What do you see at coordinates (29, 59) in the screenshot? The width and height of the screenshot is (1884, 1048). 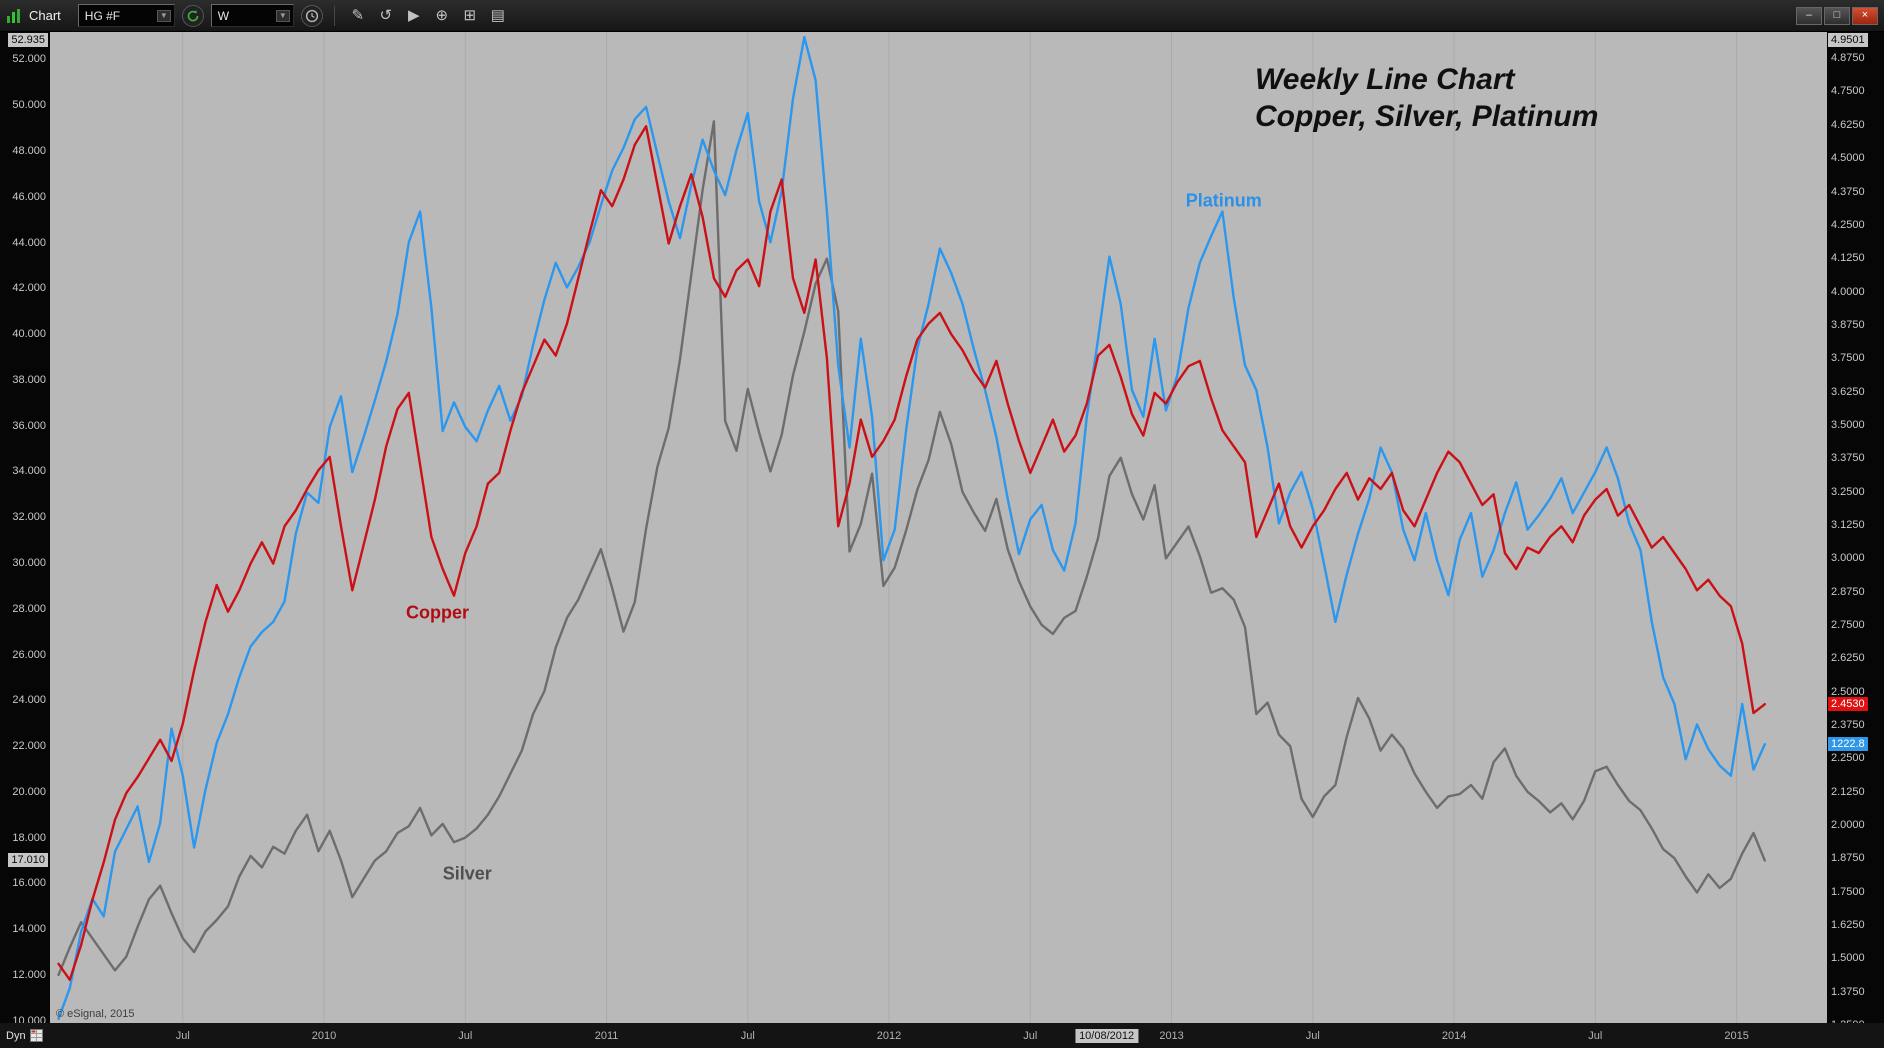 I see `price-tick-label: 52.000` at bounding box center [29, 59].